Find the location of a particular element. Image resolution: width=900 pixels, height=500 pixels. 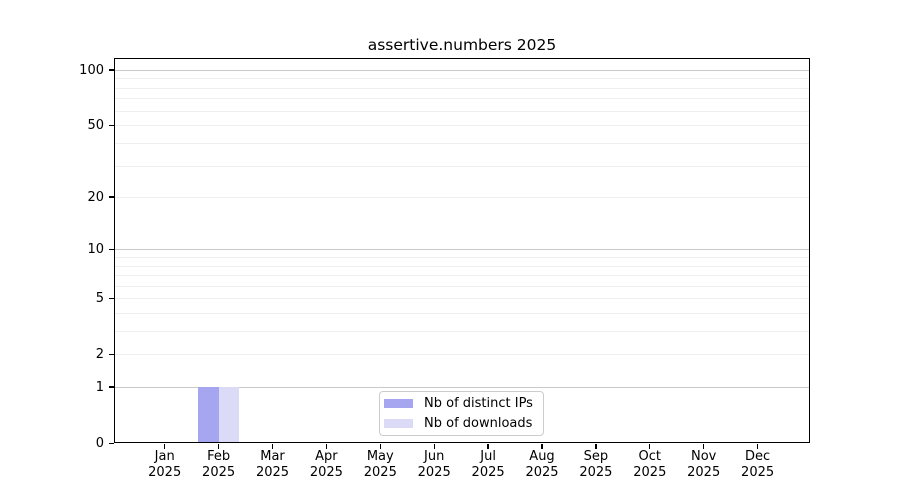

x-tick-month: Oct is located at coordinates (650, 456).